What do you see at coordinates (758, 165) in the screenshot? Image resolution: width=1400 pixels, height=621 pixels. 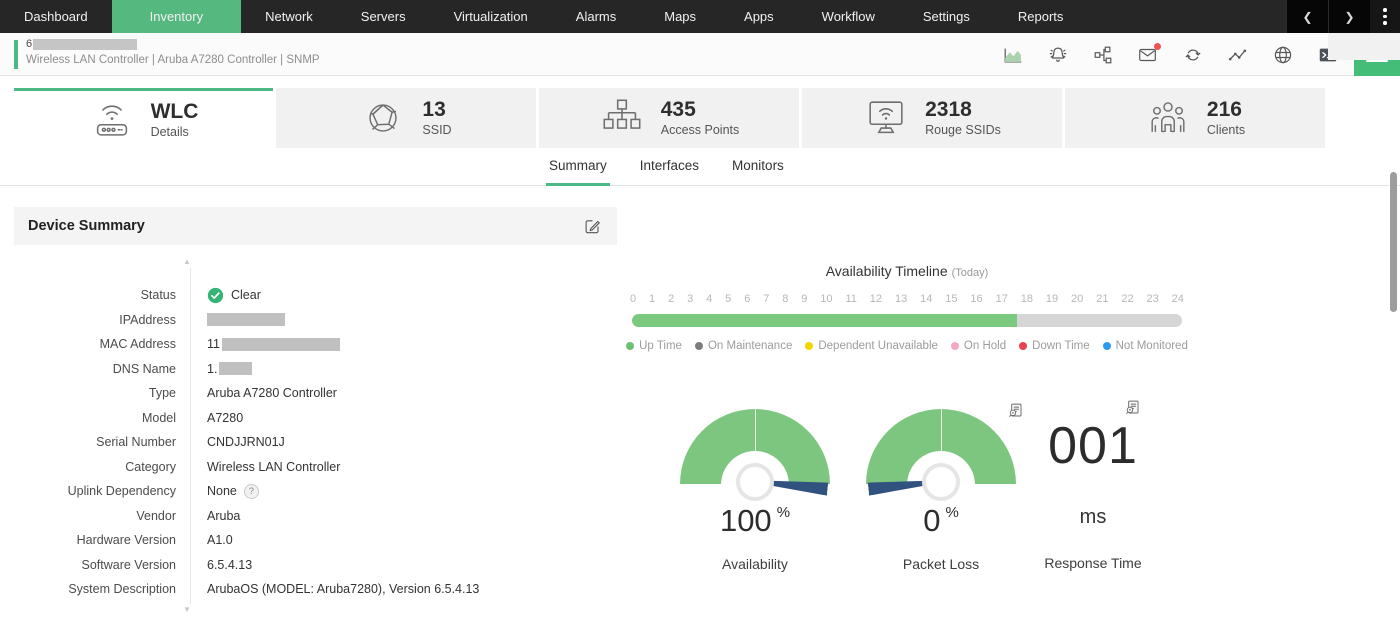 I see `tab-monitors: Monitors` at bounding box center [758, 165].